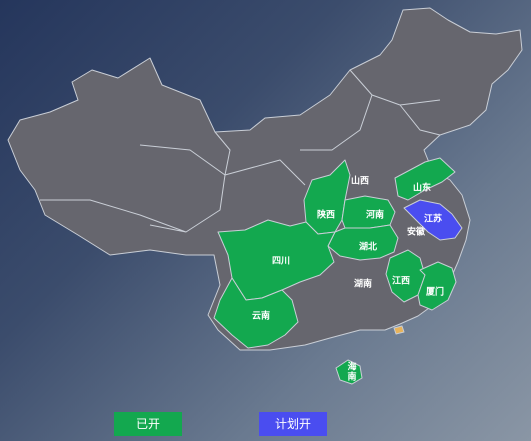 The height and width of the screenshot is (441, 531). I want to click on label-yunnan: 云南, so click(261, 316).